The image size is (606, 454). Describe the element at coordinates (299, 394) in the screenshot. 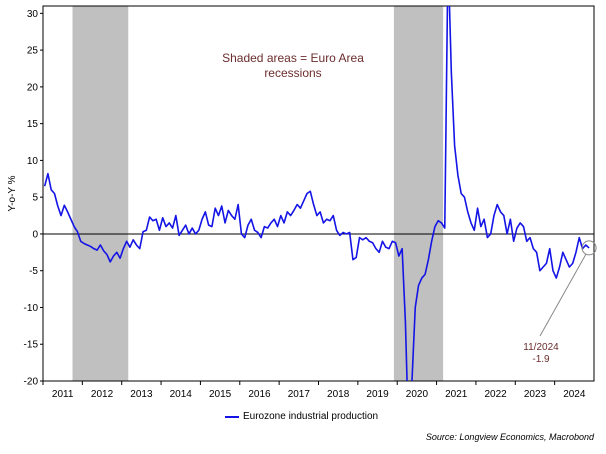

I see `x-tick-label: 2017` at that location.